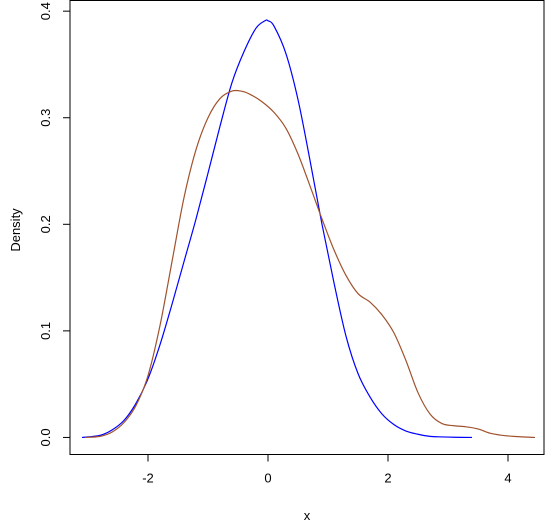  Describe the element at coordinates (45, 331) in the screenshot. I see `y-tick-label: 0.1` at that location.